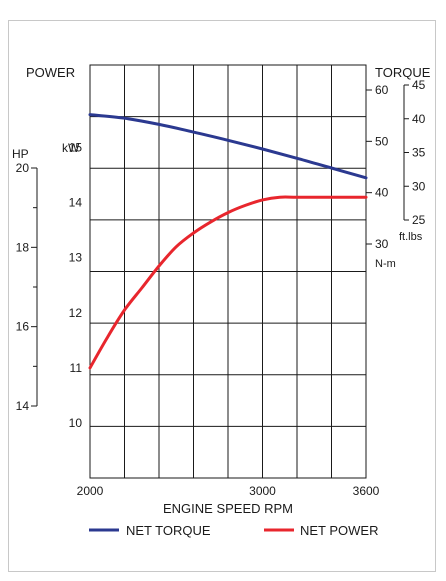 Image resolution: width=446 pixels, height=581 pixels. I want to click on rpm-axis: 2000 3000 3600, so click(228, 491).